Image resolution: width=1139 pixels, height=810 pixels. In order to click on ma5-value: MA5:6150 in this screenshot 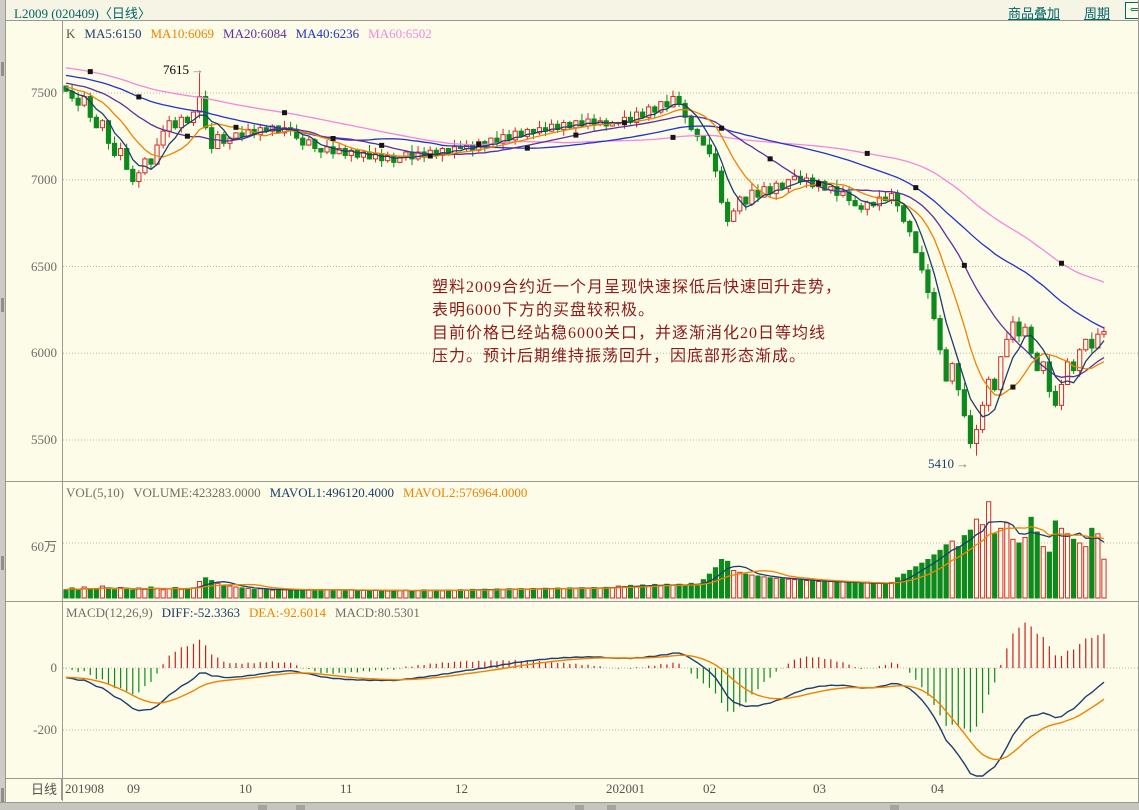, I will do `click(113, 33)`.